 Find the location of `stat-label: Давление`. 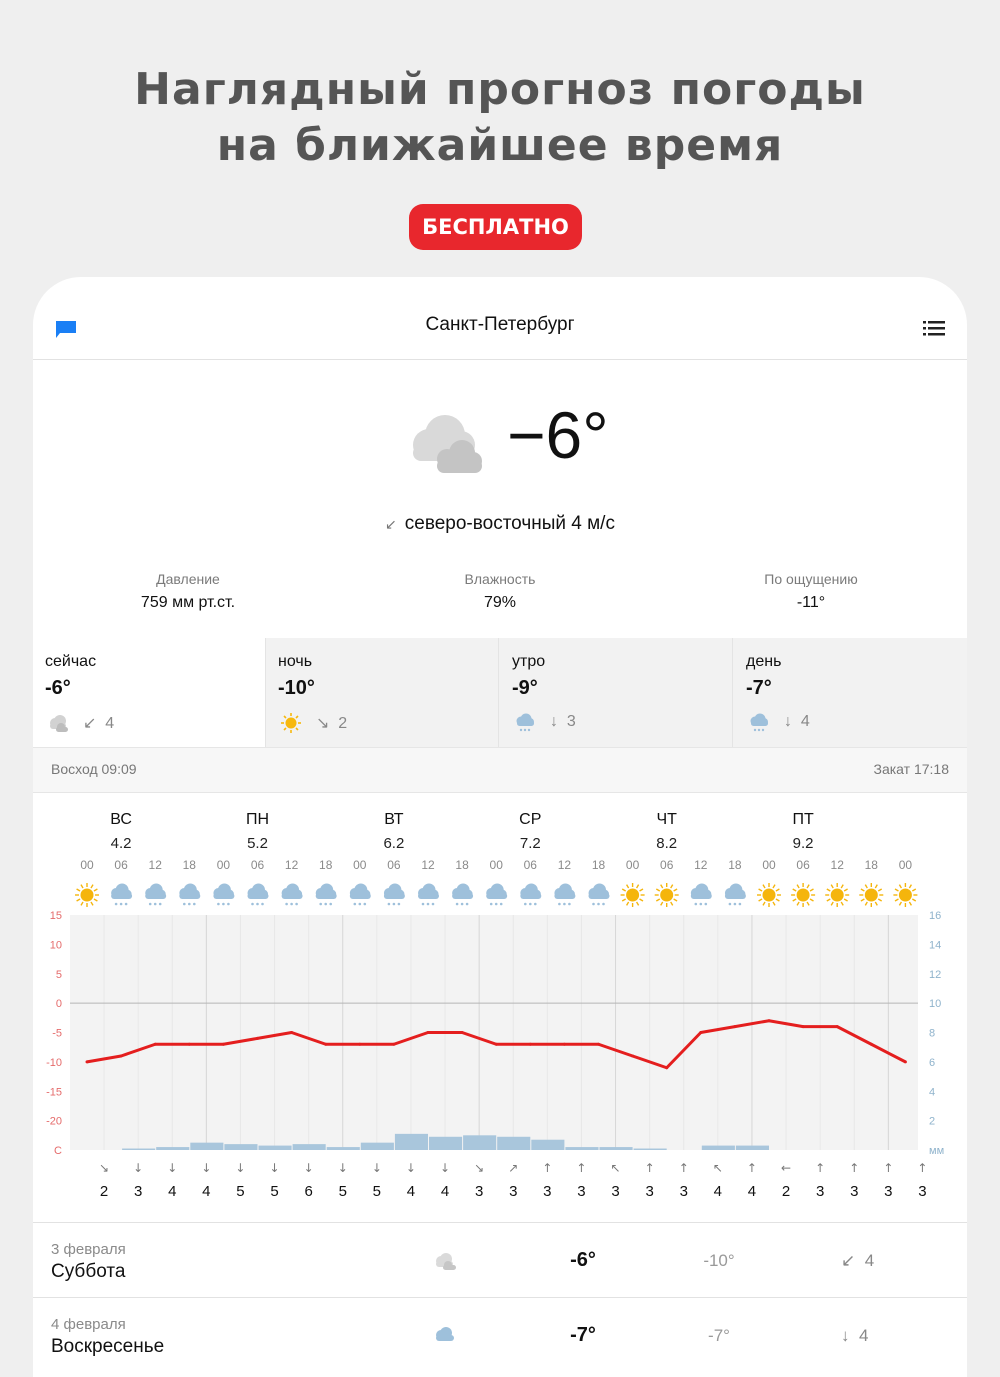

stat-label: Давление is located at coordinates (188, 579).